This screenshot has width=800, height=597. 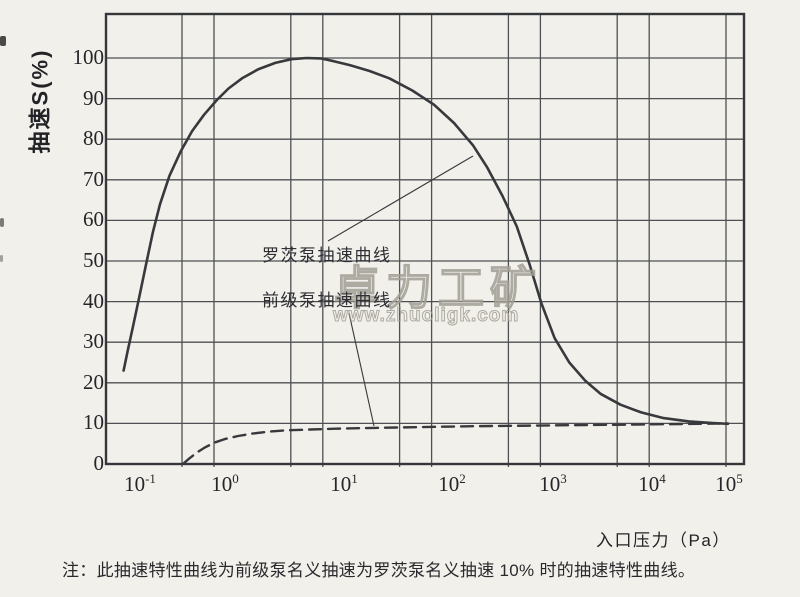 What do you see at coordinates (344, 483) in the screenshot?
I see `x-tick-10e1: 10¹` at bounding box center [344, 483].